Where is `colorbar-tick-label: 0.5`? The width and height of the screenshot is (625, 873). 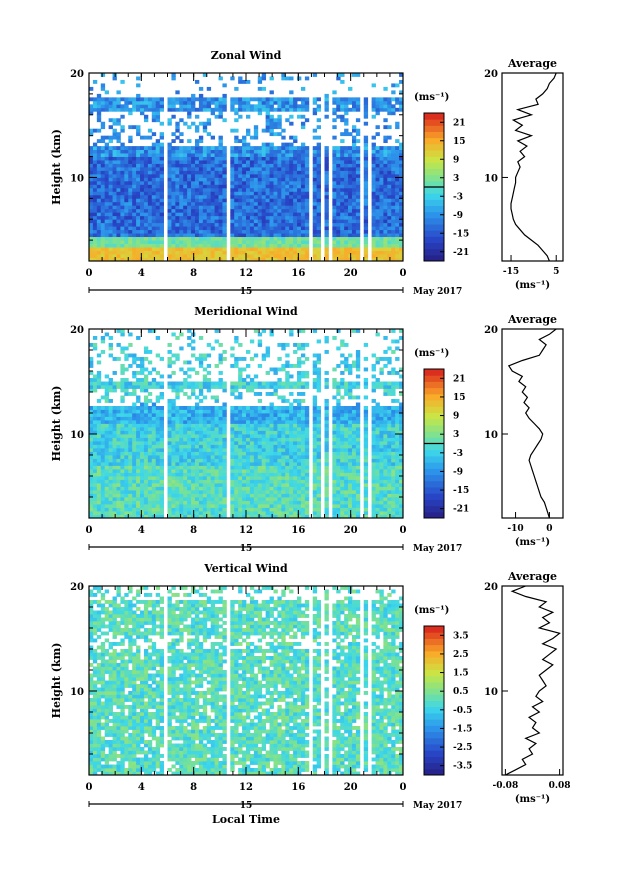
colorbar-tick-label: 0.5 is located at coordinates (461, 692).